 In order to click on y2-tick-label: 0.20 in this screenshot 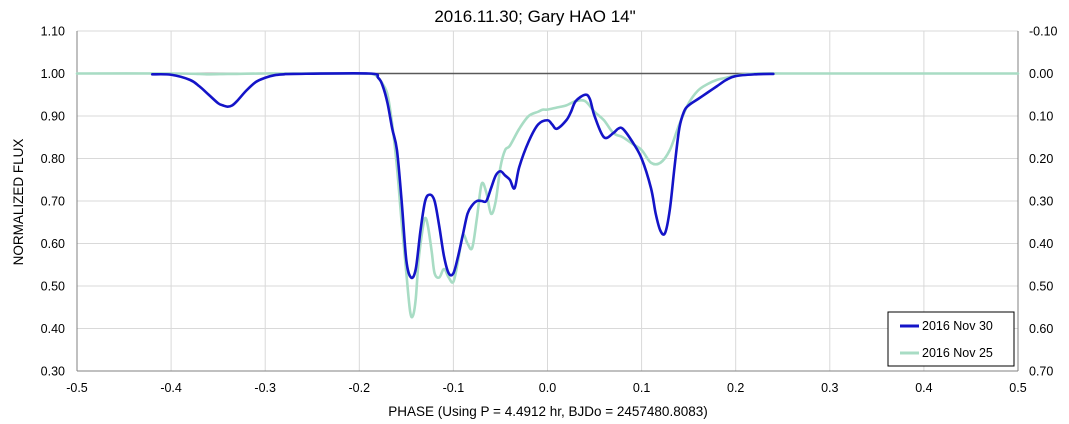, I will do `click(1041, 159)`.